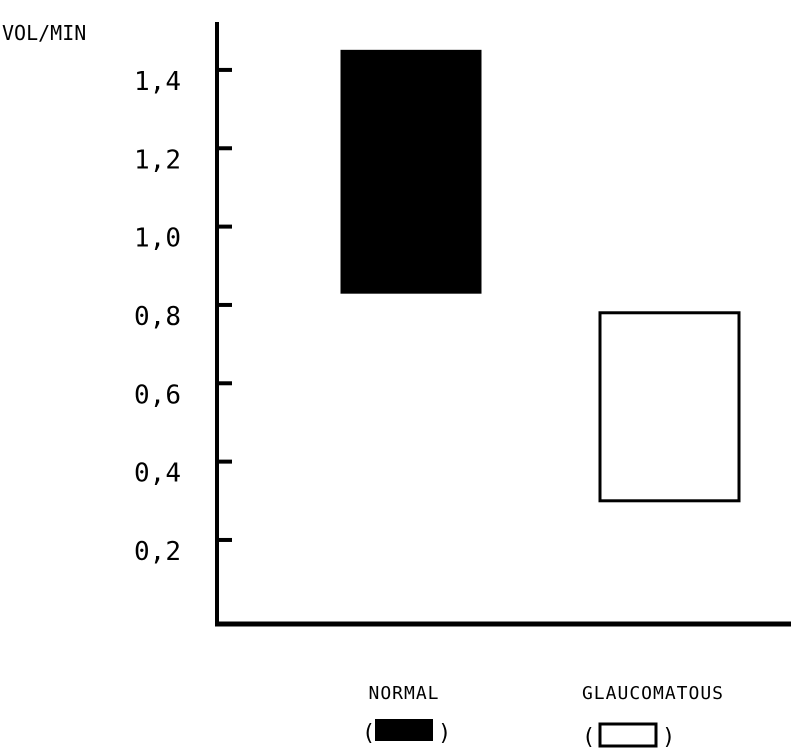 Image resolution: width=791 pixels, height=753 pixels. Describe the element at coordinates (157, 395) in the screenshot. I see `y-tick-label: 0,6` at that location.